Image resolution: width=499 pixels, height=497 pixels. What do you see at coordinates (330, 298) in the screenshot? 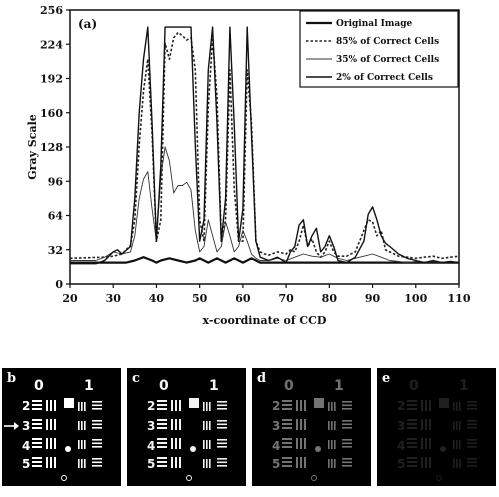
I see `x-tick-label: 80` at bounding box center [330, 298].